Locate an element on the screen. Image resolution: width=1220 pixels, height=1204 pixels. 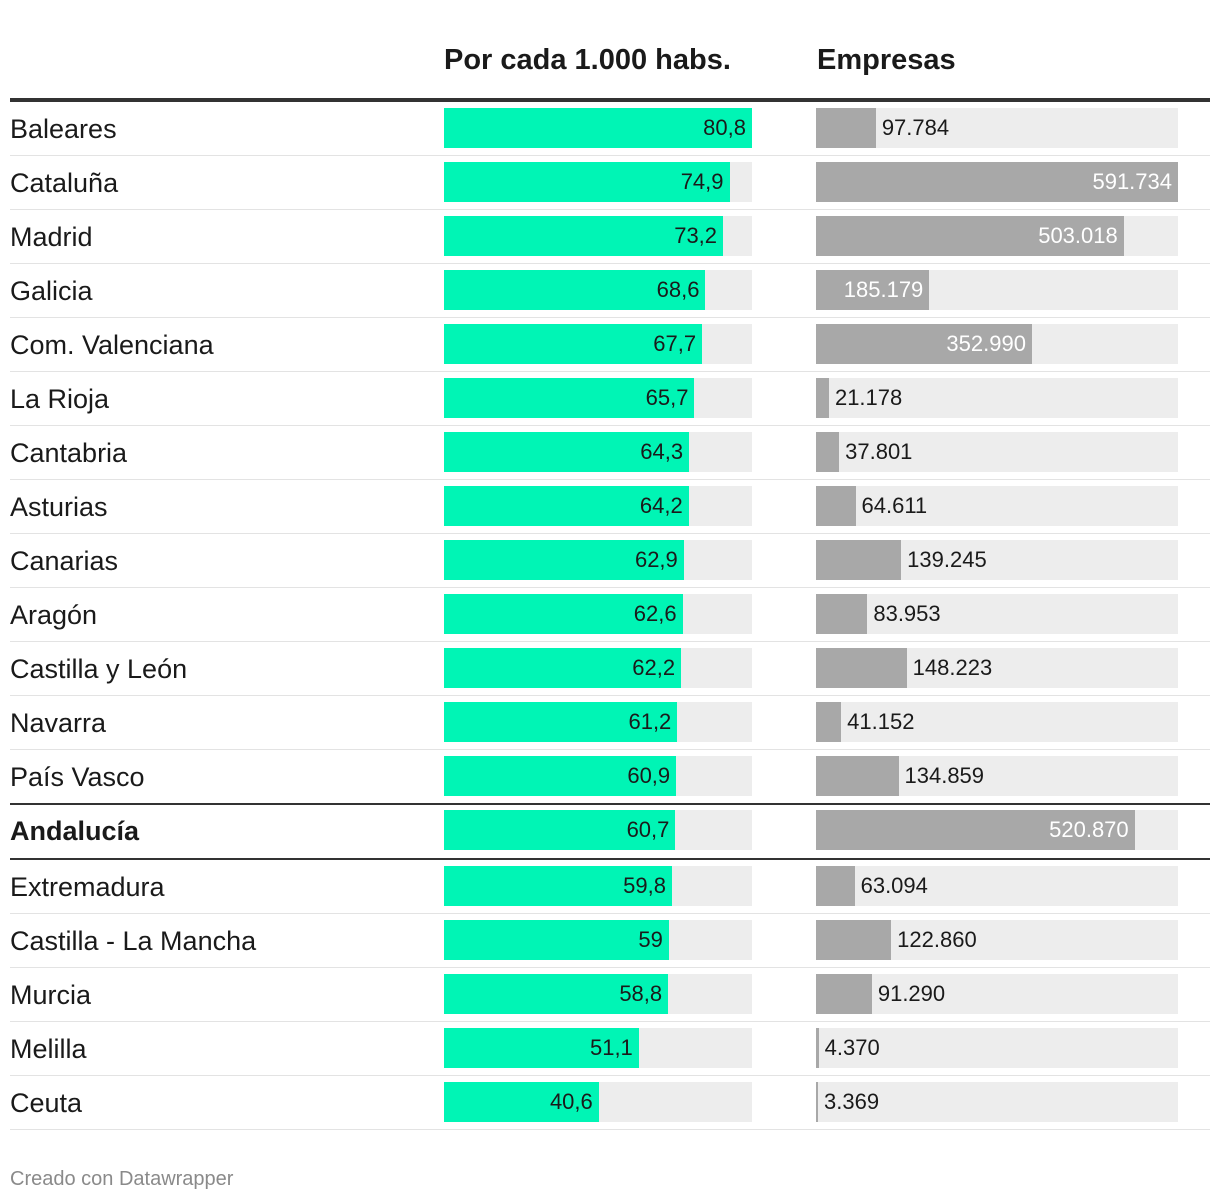
ratio-bar-track: 59 is located at coordinates (598, 940).